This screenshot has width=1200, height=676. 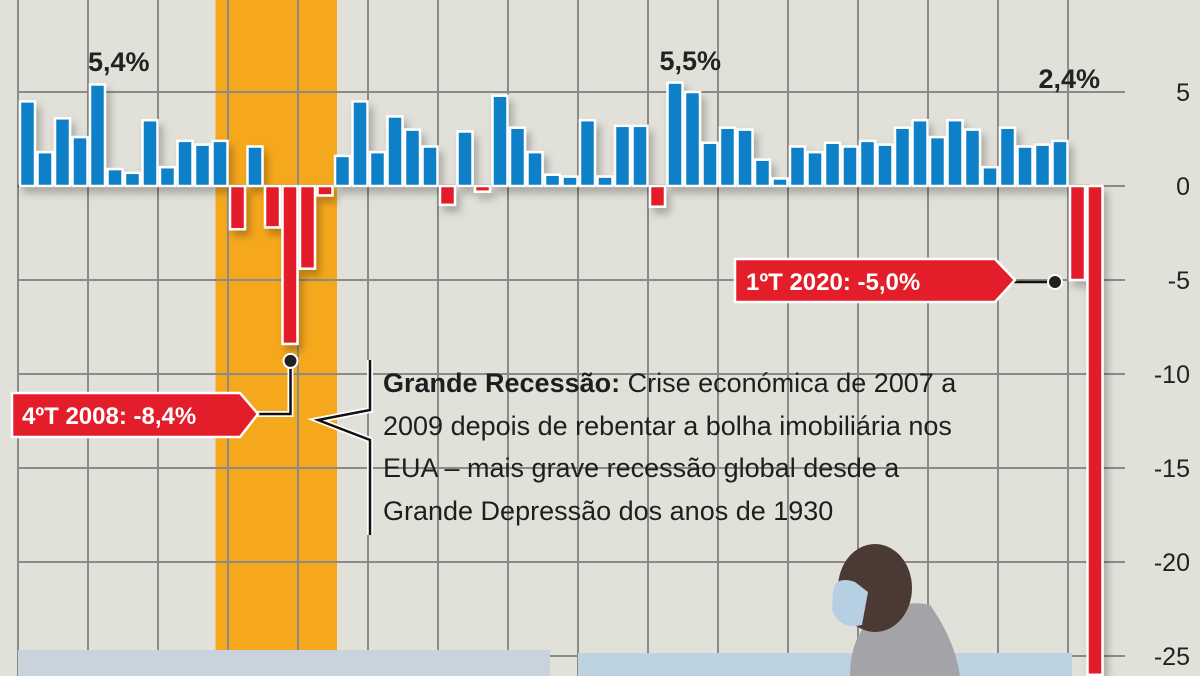 I want to click on bar-2005Q4, so click(x=80, y=161).